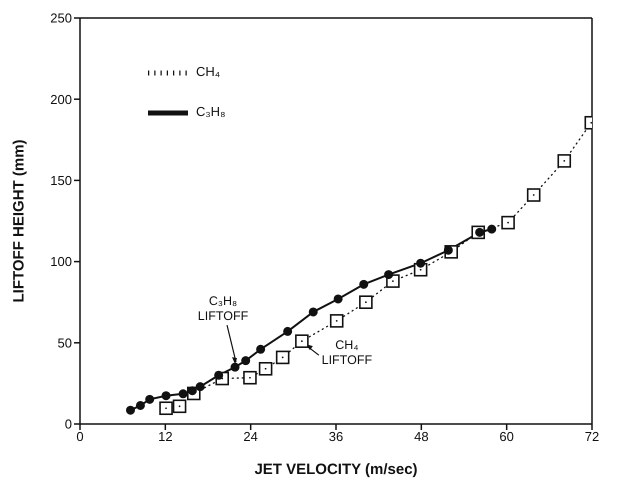  What do you see at coordinates (61, 262) in the screenshot?
I see `y-tick-label: 100` at bounding box center [61, 262].